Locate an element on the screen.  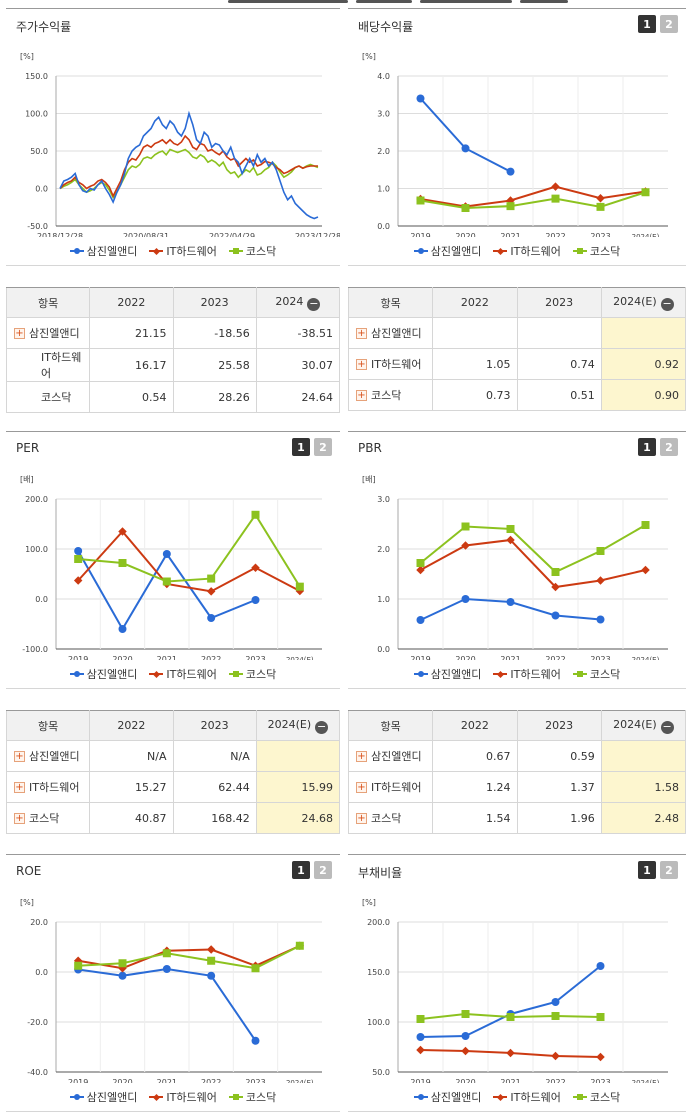
table-cell: 0.67 is located at coordinates (475, 756).